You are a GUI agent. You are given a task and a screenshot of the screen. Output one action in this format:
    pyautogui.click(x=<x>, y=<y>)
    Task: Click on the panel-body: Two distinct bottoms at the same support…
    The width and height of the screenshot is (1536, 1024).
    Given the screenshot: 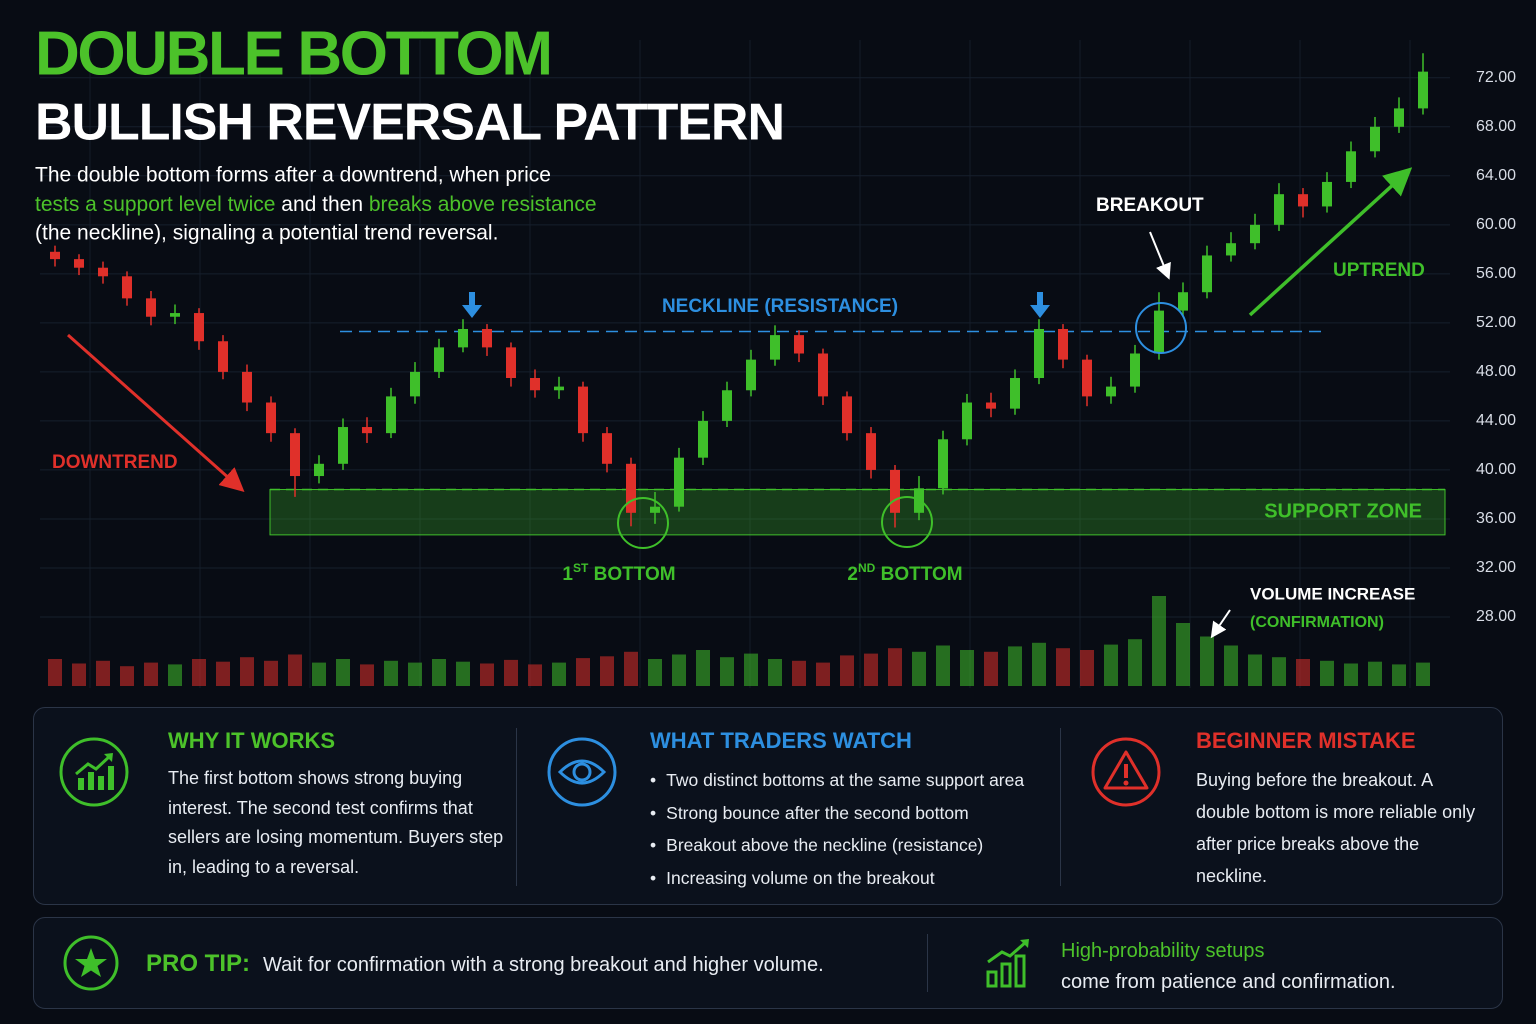 What is the action you would take?
    pyautogui.click(x=850, y=829)
    